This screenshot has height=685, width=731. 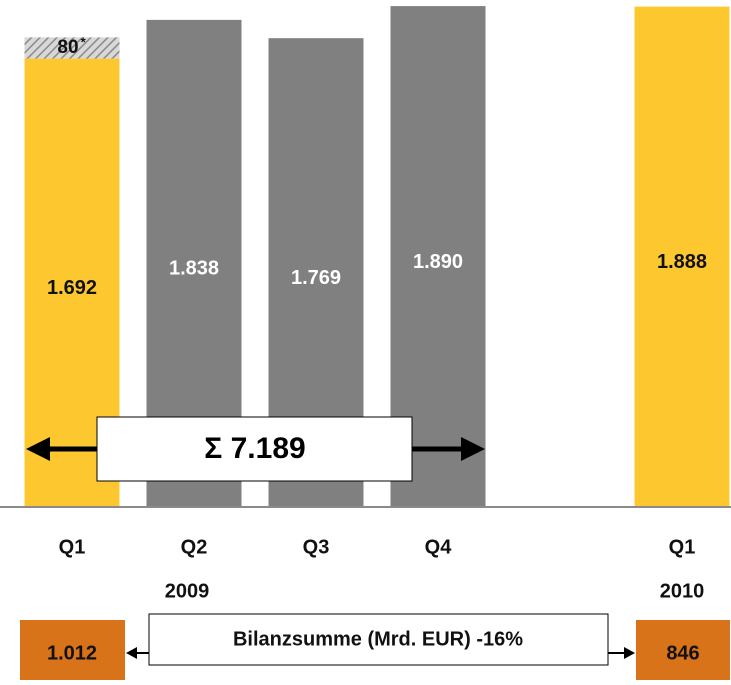 I want to click on value-label: 80, so click(x=67, y=47).